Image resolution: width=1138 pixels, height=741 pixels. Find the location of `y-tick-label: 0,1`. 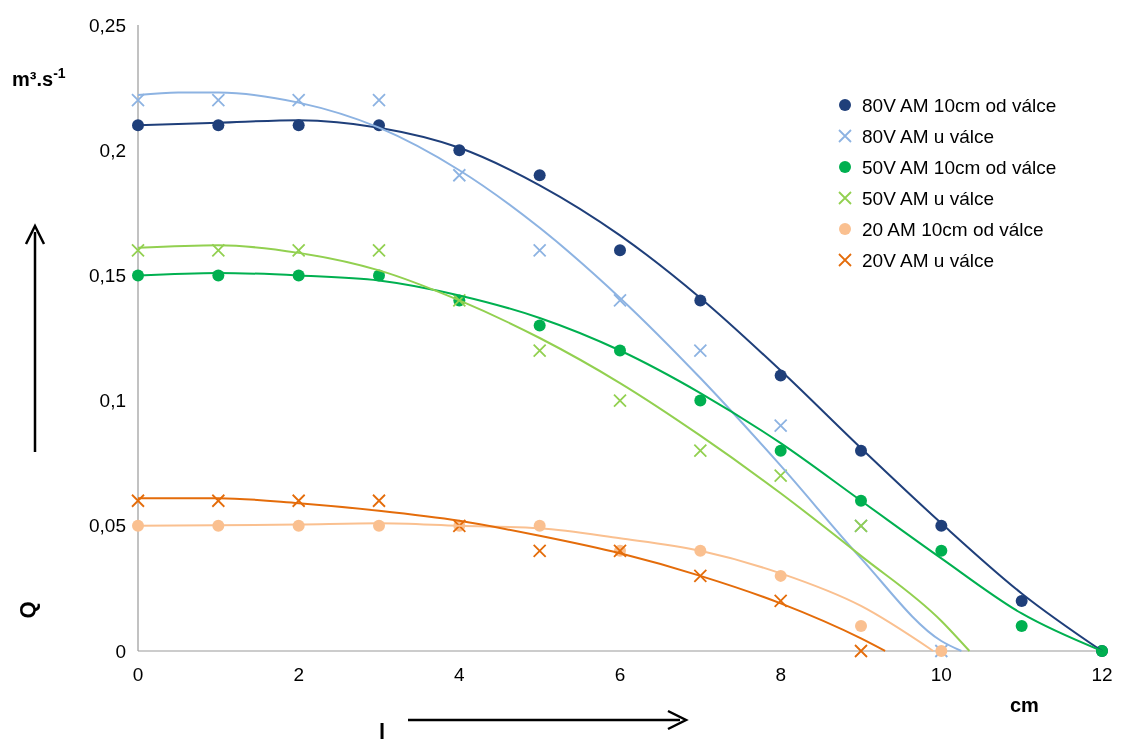

y-tick-label: 0,1 is located at coordinates (112, 401).